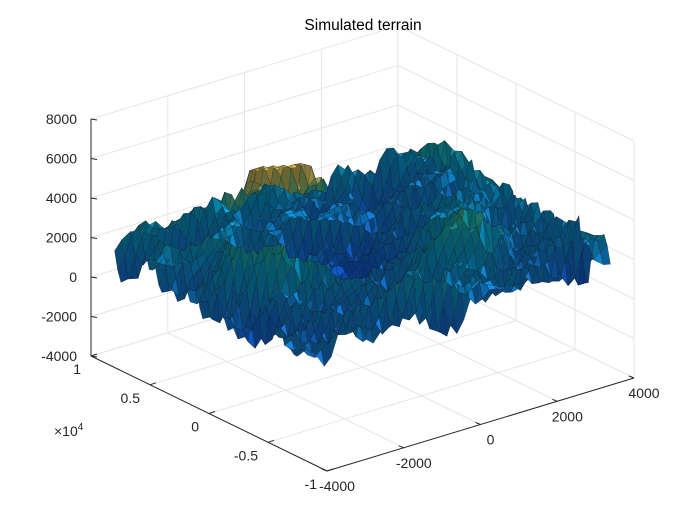 The width and height of the screenshot is (700, 525). What do you see at coordinates (69, 430) in the screenshot?
I see `y-axis-multiplier: ×10⁴` at bounding box center [69, 430].